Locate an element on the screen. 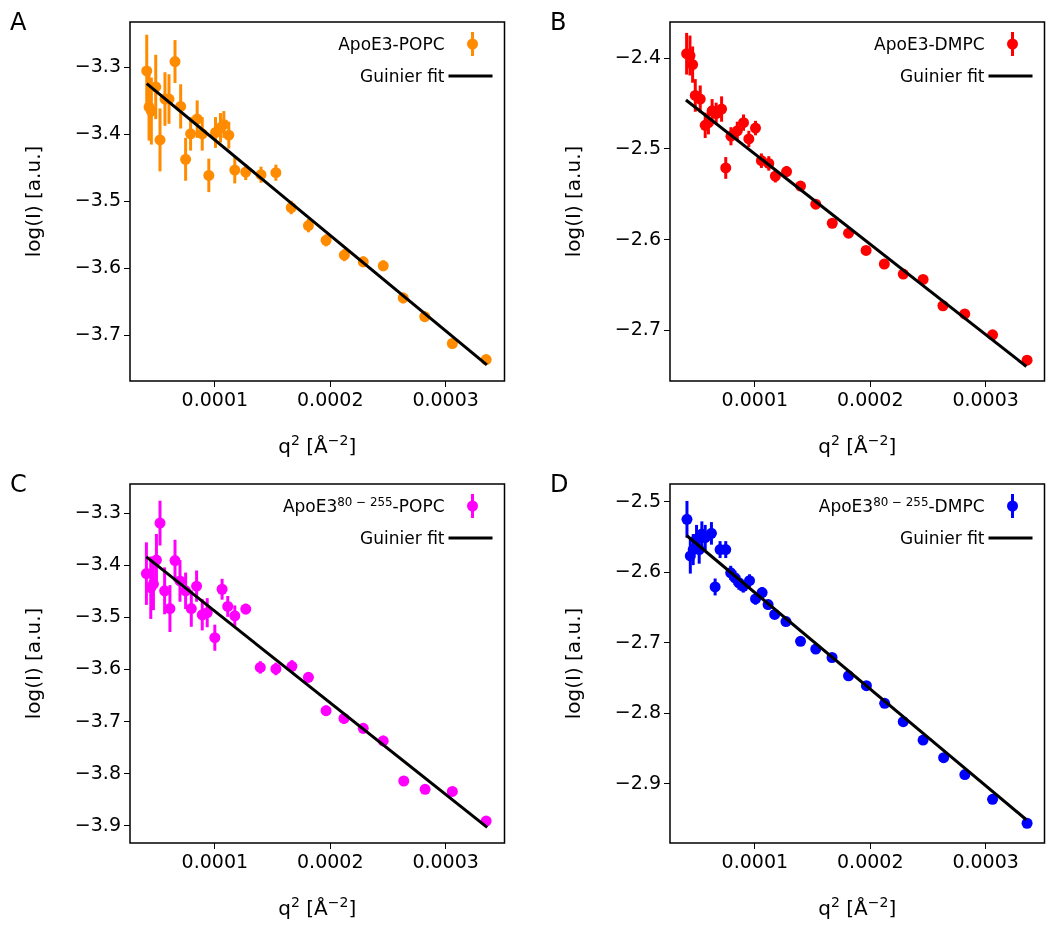 The image size is (1052, 926). text: B is located at coordinates (558, 22).